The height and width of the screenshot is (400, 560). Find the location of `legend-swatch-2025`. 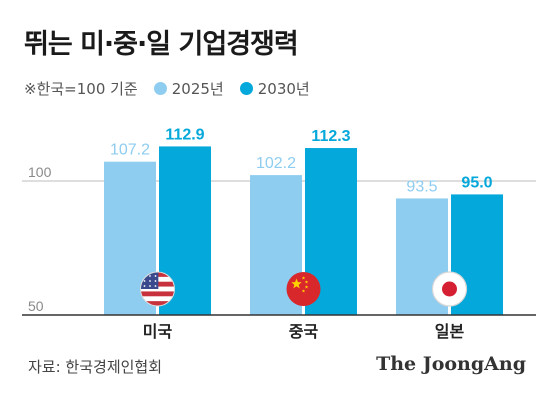

legend-swatch-2025 is located at coordinates (160, 88).